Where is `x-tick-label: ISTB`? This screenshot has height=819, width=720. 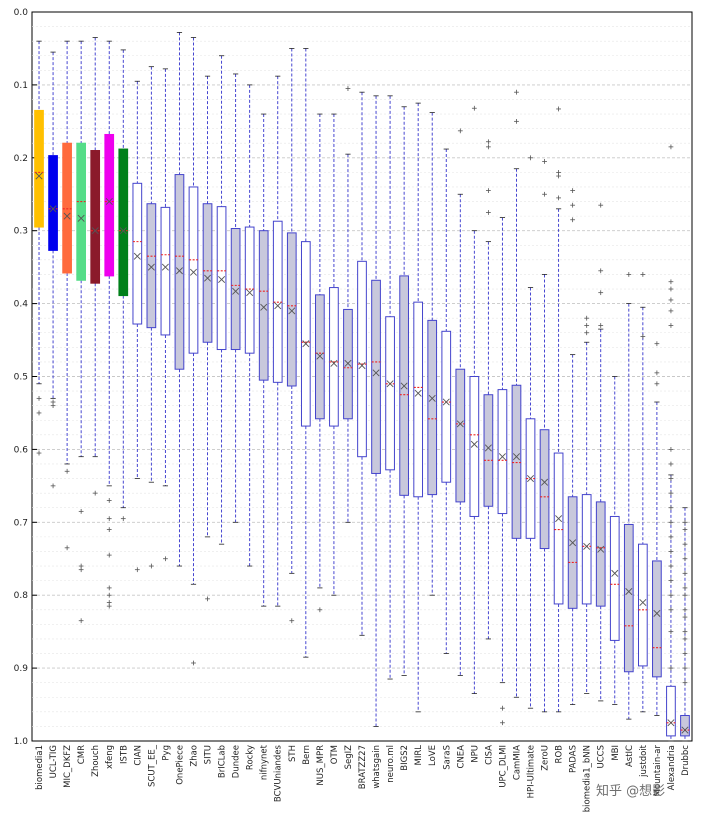
x-tick-label: ISTB is located at coordinates (124, 754).